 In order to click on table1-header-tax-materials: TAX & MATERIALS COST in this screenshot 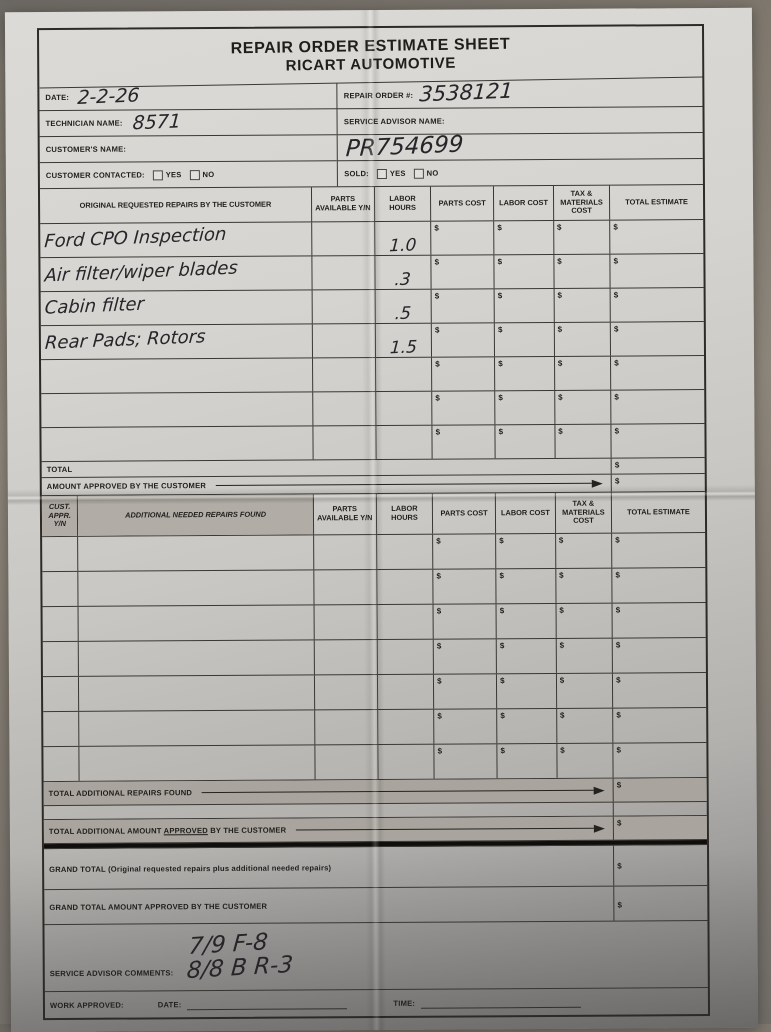, I will do `click(582, 202)`.